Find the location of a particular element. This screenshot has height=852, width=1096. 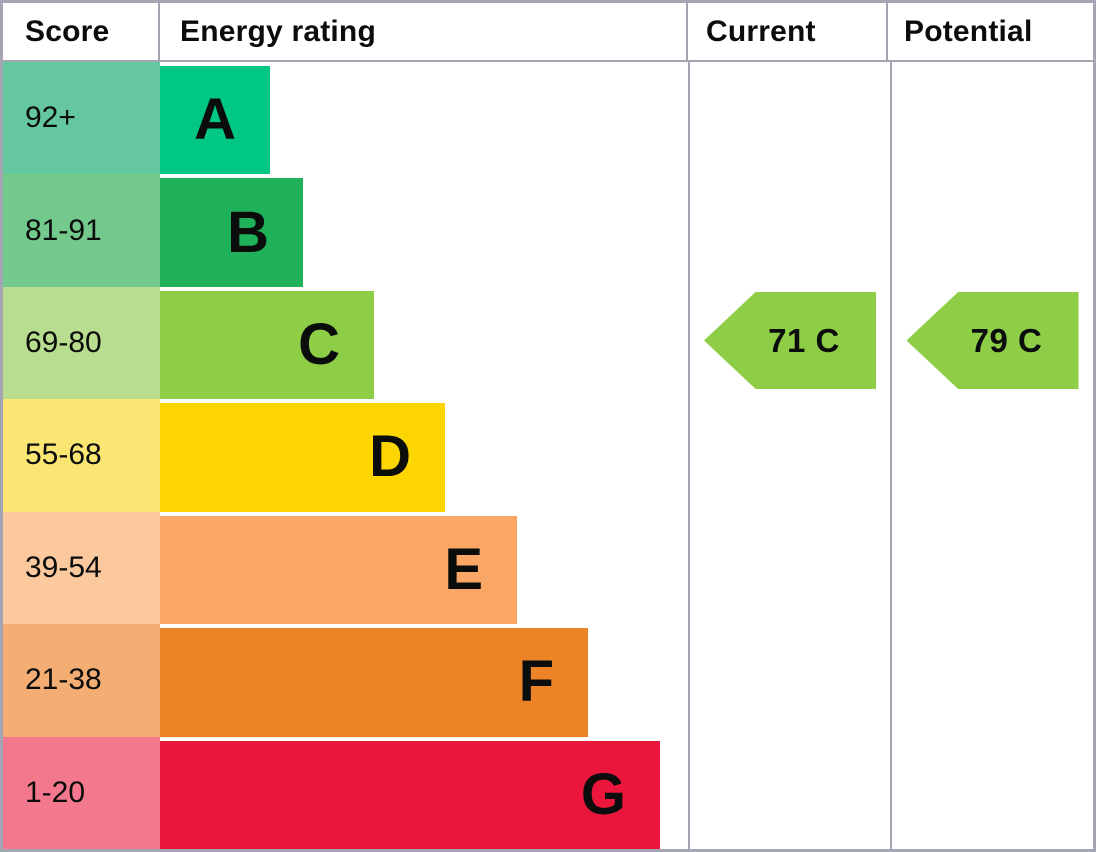

bar-track: G is located at coordinates (425, 793).